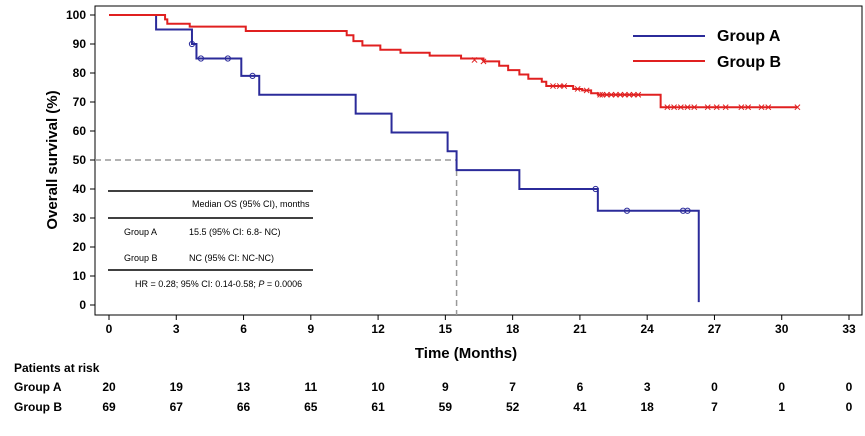 This screenshot has width=865, height=436. Describe the element at coordinates (141, 258) in the screenshot. I see `inset-row-group-b-name: Group B` at that location.